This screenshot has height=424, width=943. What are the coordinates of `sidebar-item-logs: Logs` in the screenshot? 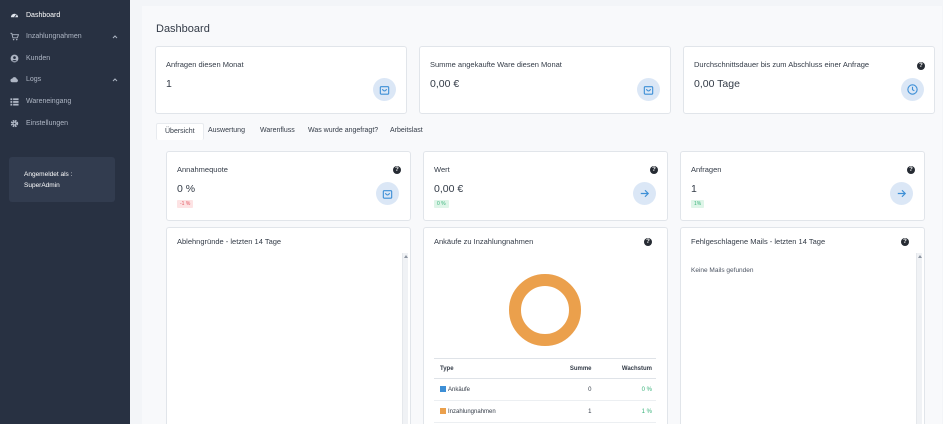 It's located at (65, 80).